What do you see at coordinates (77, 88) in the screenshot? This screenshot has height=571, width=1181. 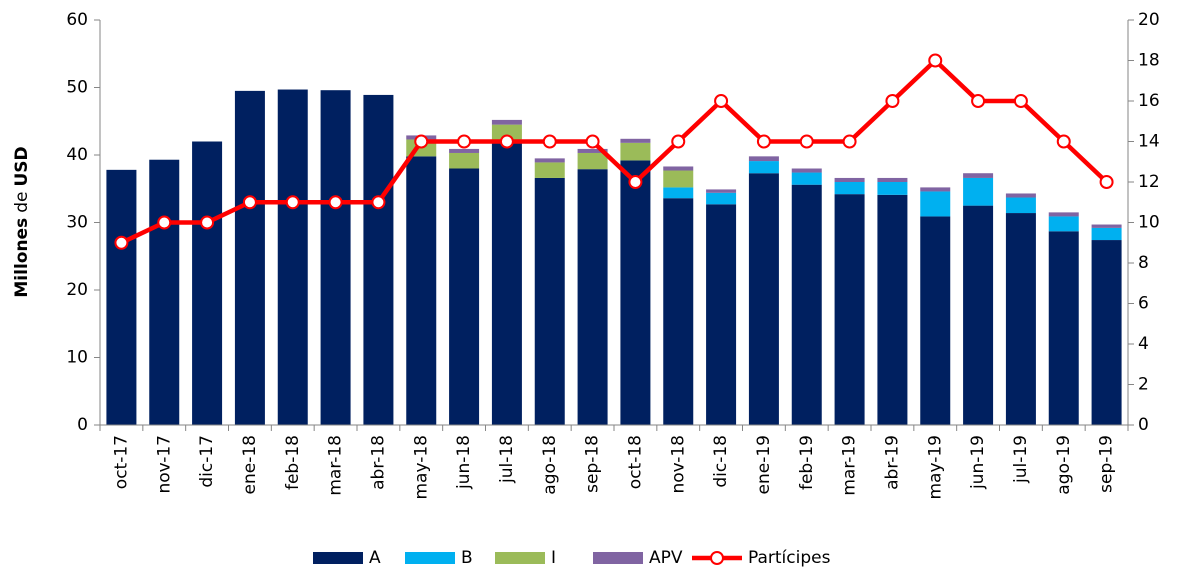 I see `y-tick-label: 50` at bounding box center [77, 88].